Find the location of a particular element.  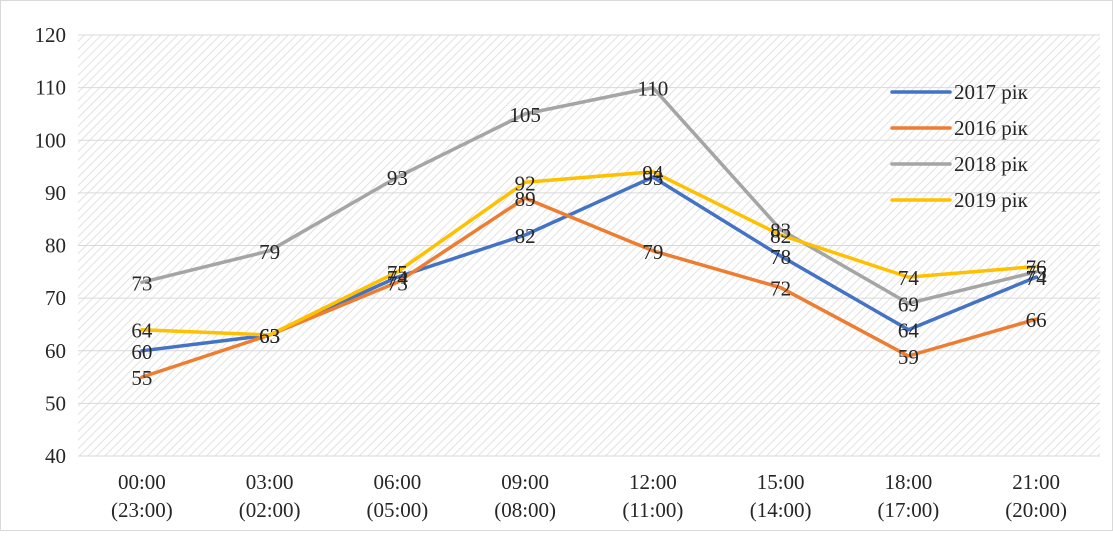

data-label: 92 is located at coordinates (525, 183).